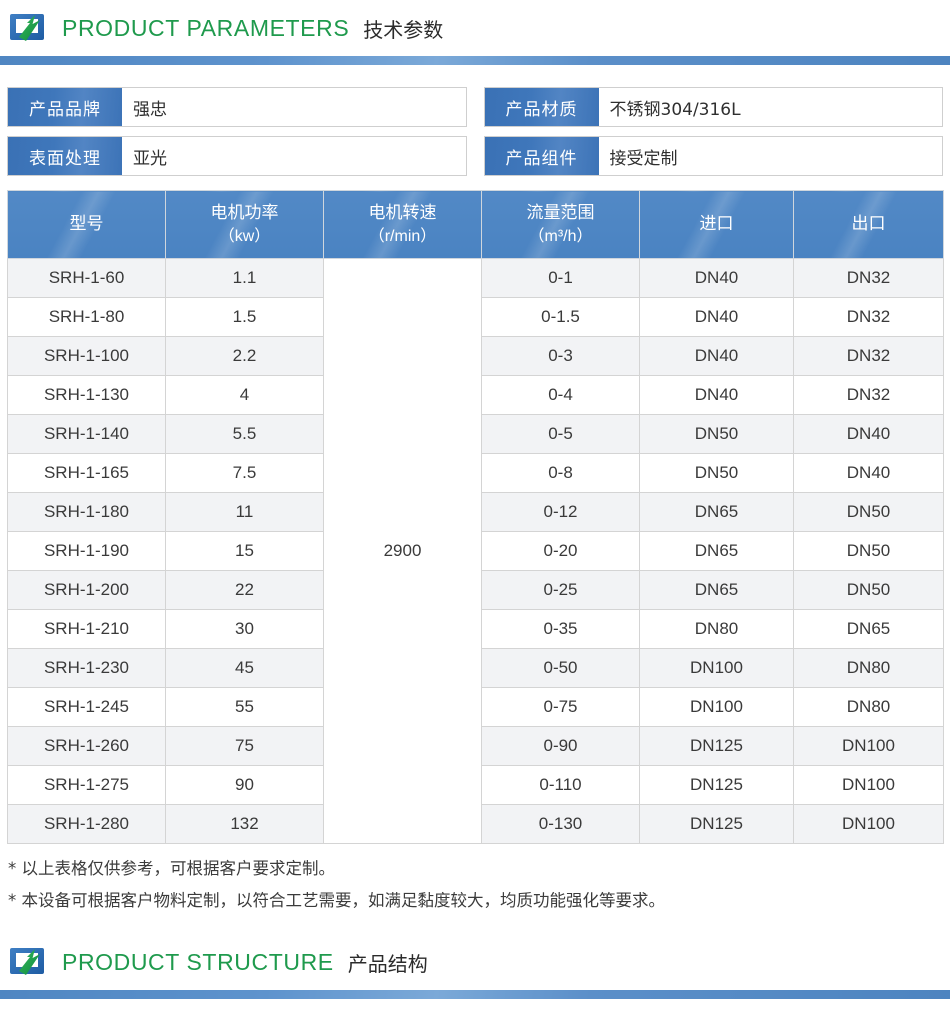 This screenshot has height=1034, width=950. Describe the element at coordinates (560, 395) in the screenshot. I see `cell-flow: 0-4` at that location.